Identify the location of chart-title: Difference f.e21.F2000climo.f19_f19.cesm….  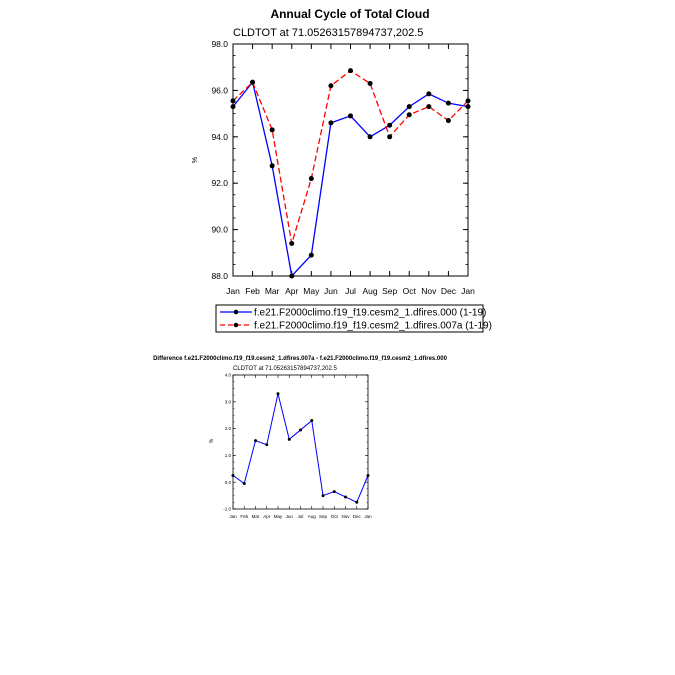
(300, 359).